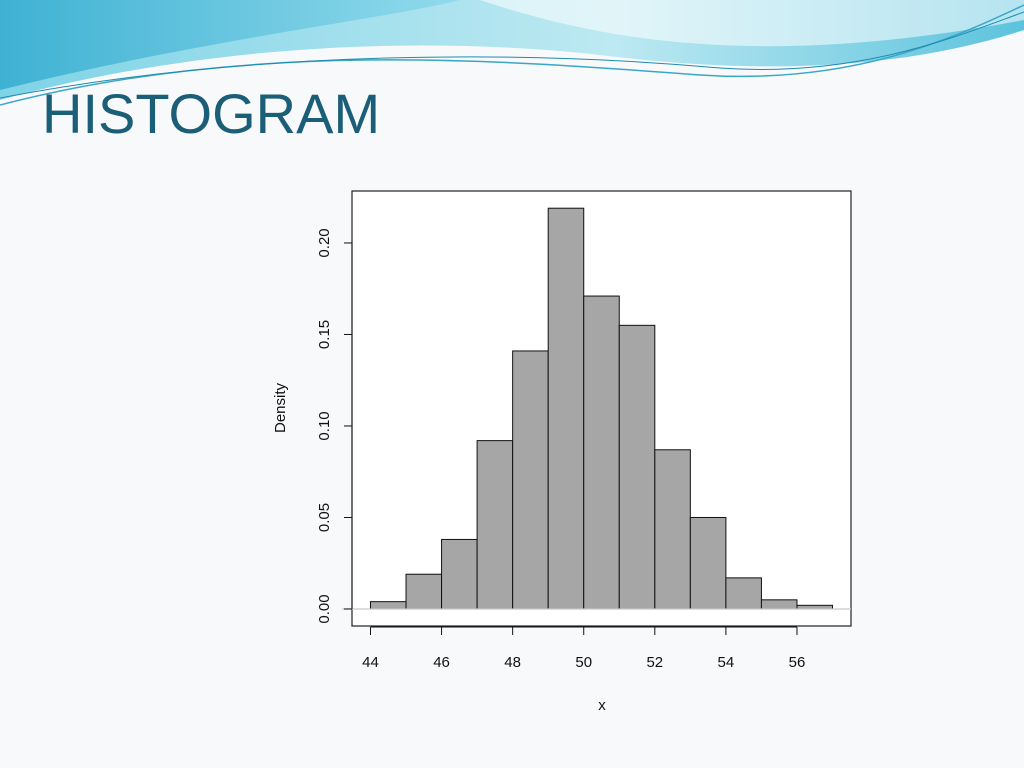 This screenshot has width=1024, height=768. I want to click on x-tick-label: 56, so click(797, 662).